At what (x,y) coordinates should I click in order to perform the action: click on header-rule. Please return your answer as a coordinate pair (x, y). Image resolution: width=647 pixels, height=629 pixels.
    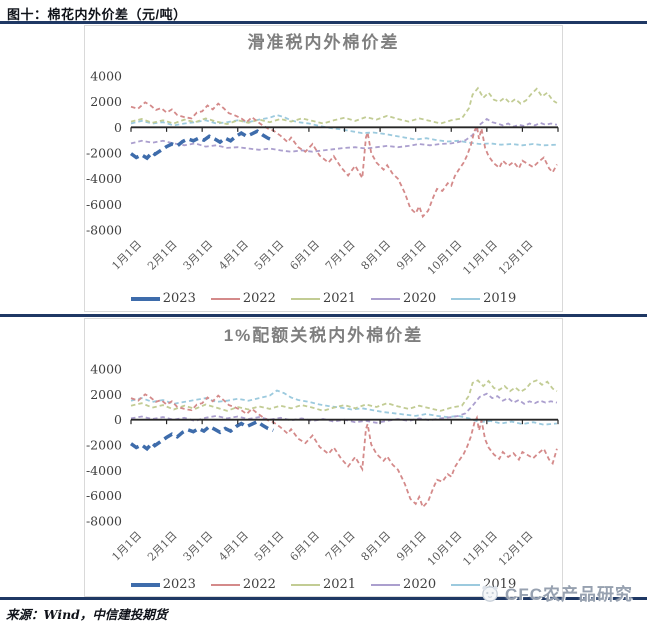
    Looking at the image, I should click on (323, 22).